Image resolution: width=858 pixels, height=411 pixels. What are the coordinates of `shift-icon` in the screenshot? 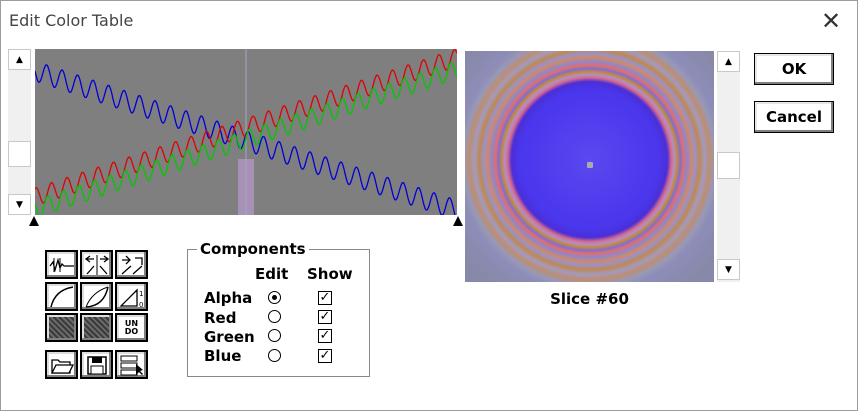 It's located at (132, 264).